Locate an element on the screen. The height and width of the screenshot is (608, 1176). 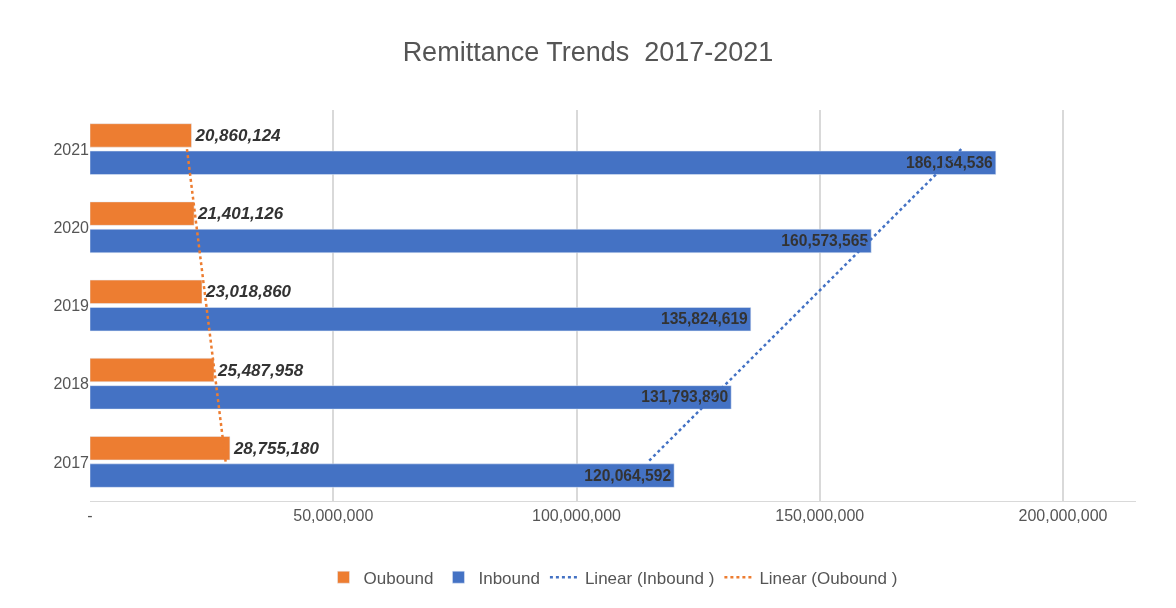
chart-title: Remittance Trends 2017-2021 is located at coordinates (588, 52).